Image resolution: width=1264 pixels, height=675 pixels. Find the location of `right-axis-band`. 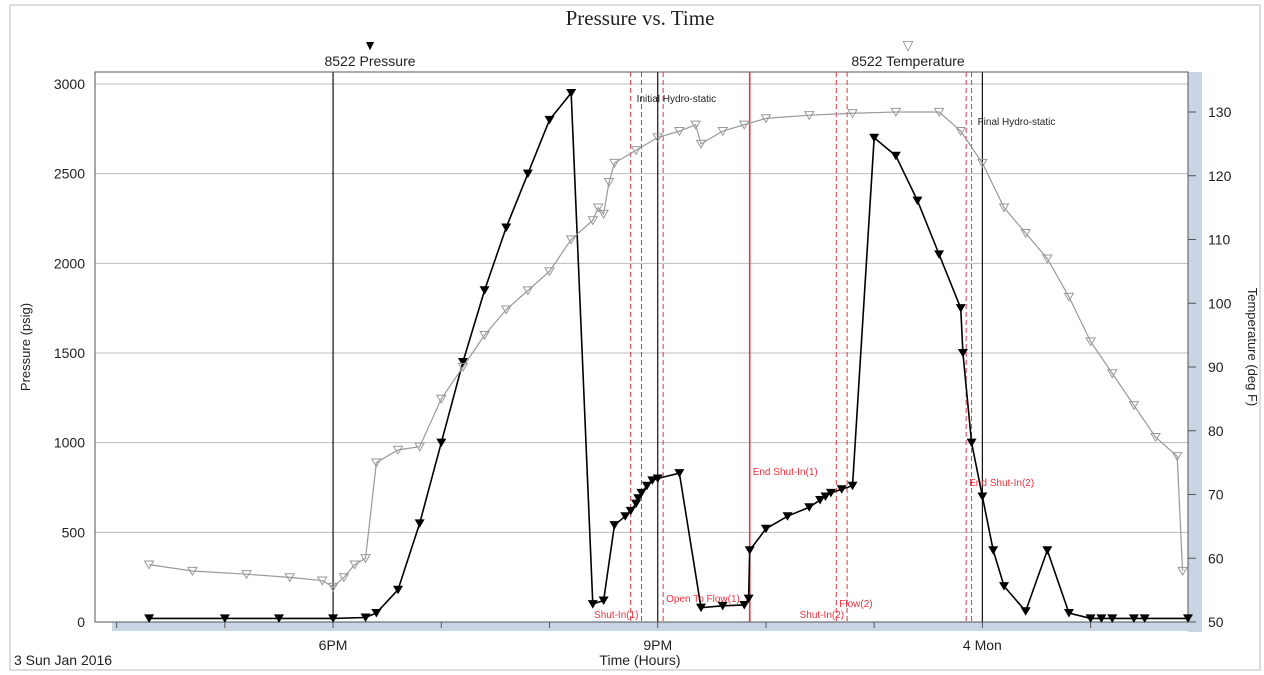

right-axis-band is located at coordinates (1195, 352).